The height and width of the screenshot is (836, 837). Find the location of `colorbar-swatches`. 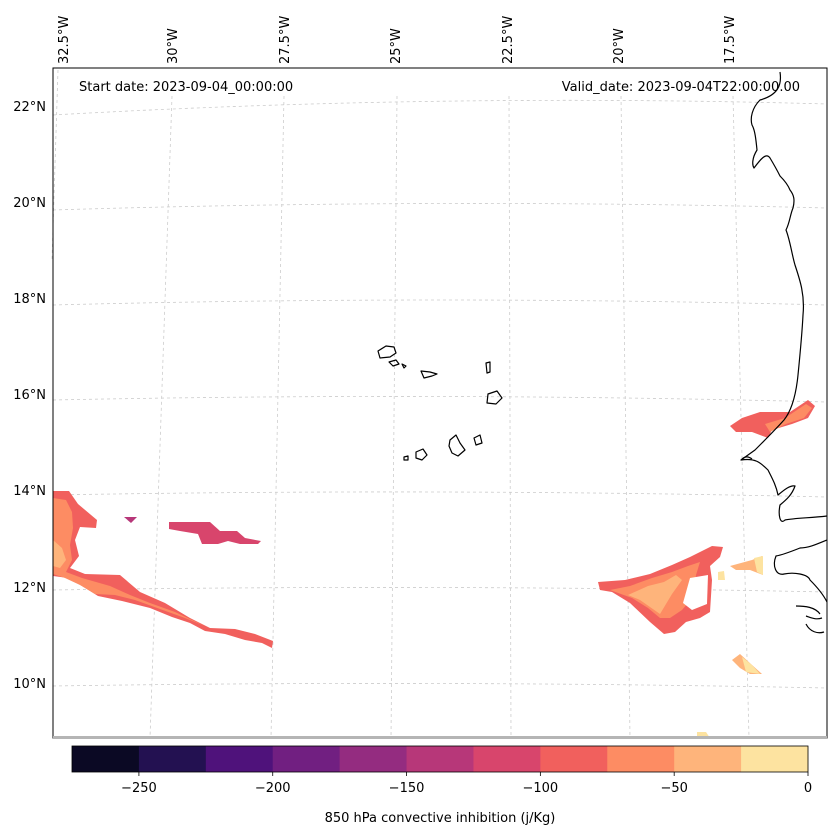

colorbar-swatches is located at coordinates (440, 759).